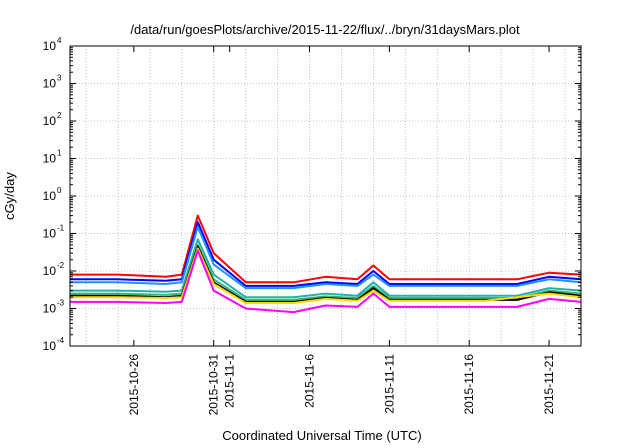  Describe the element at coordinates (214, 385) in the screenshot. I see `x-tick-label: 2015-10-31` at that location.